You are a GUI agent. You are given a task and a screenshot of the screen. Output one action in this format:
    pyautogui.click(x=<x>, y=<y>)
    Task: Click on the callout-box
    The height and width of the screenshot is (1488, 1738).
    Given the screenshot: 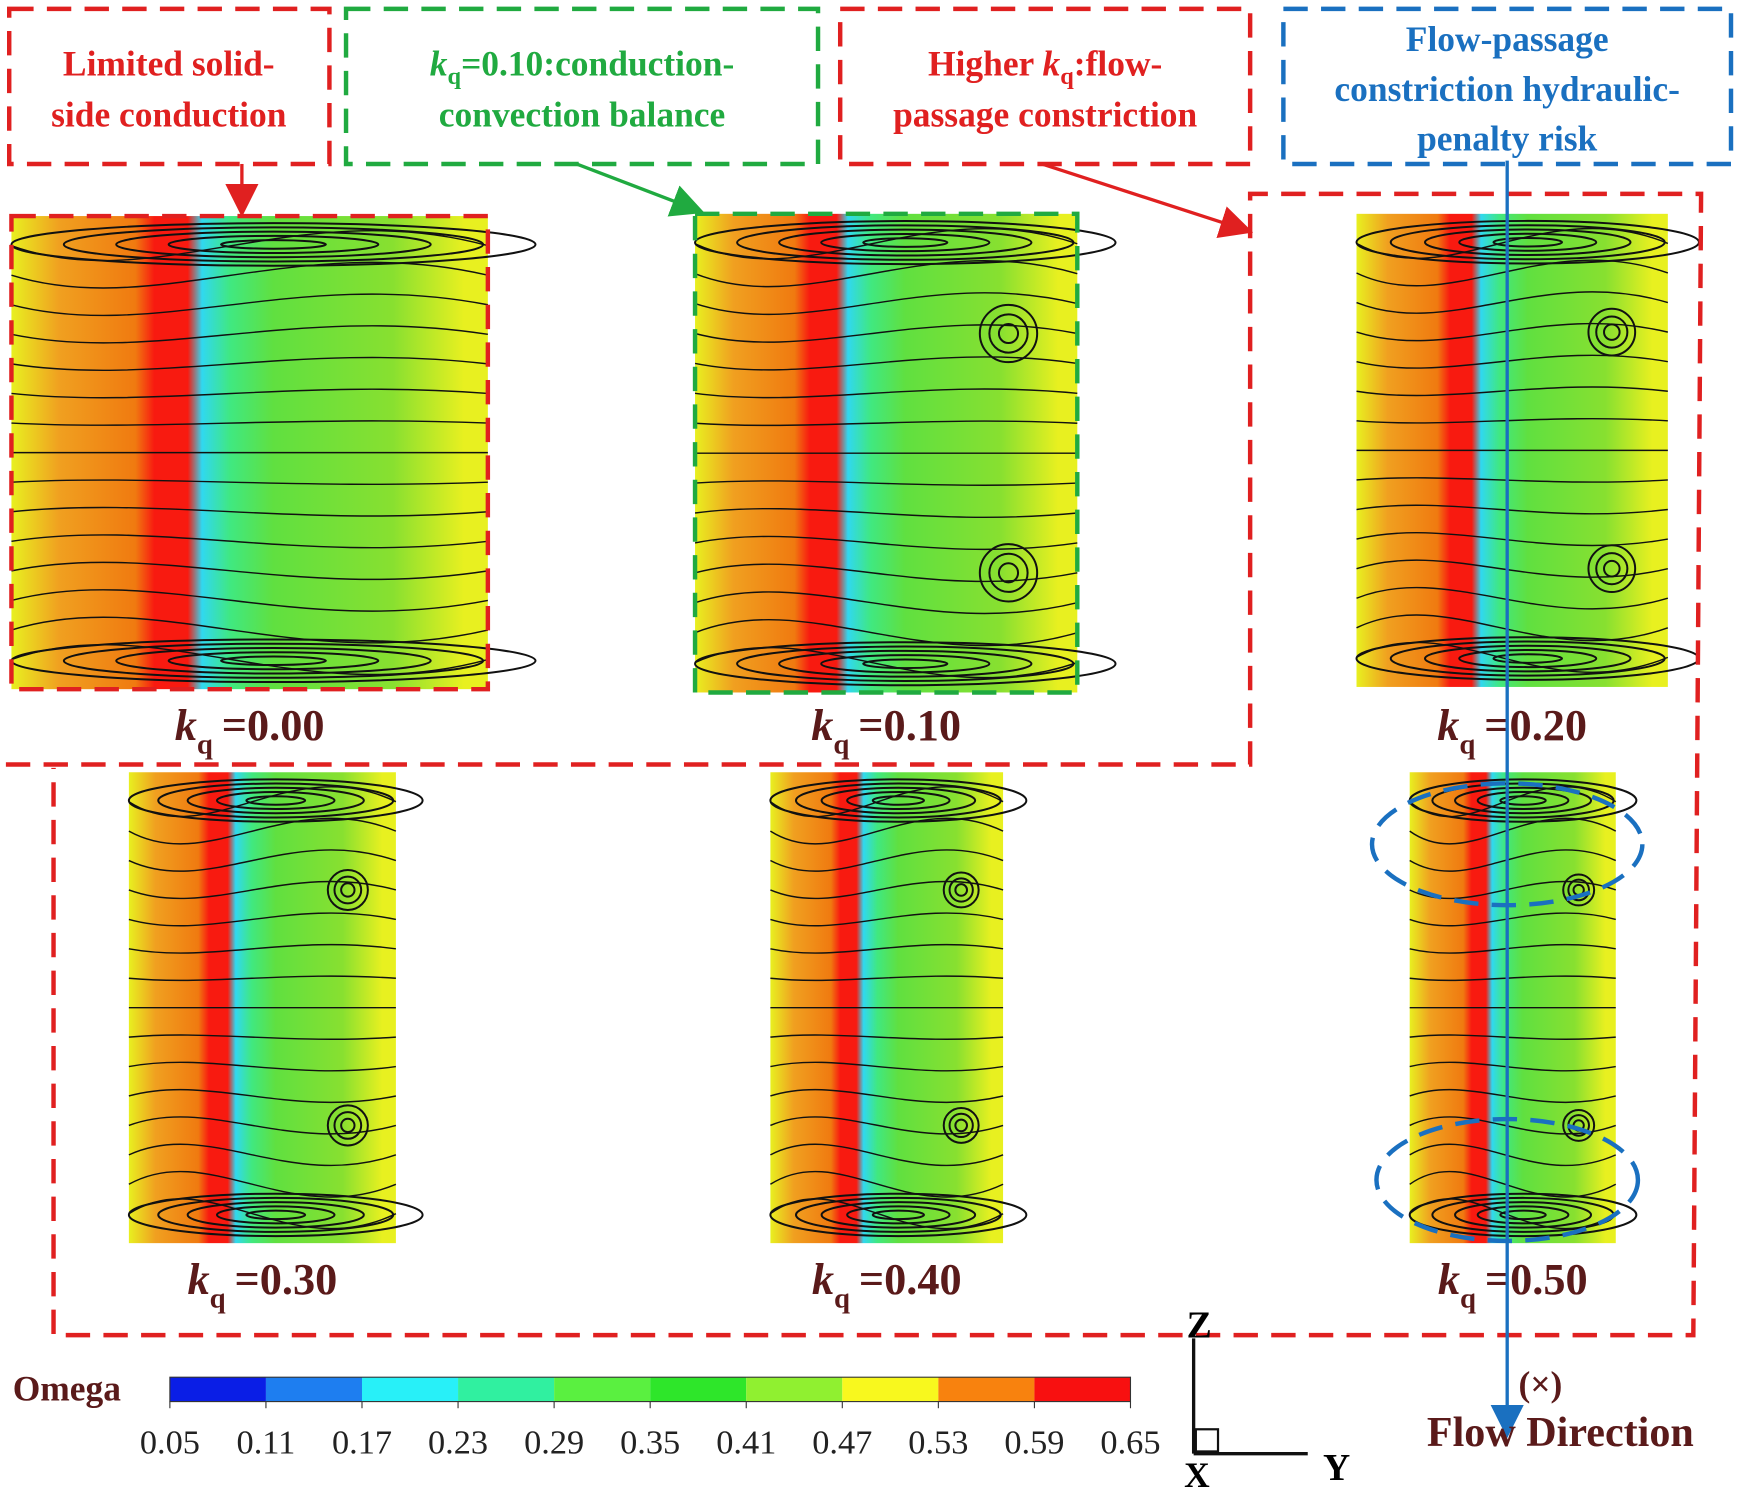 What is the action you would take?
    pyautogui.click(x=1045, y=86)
    